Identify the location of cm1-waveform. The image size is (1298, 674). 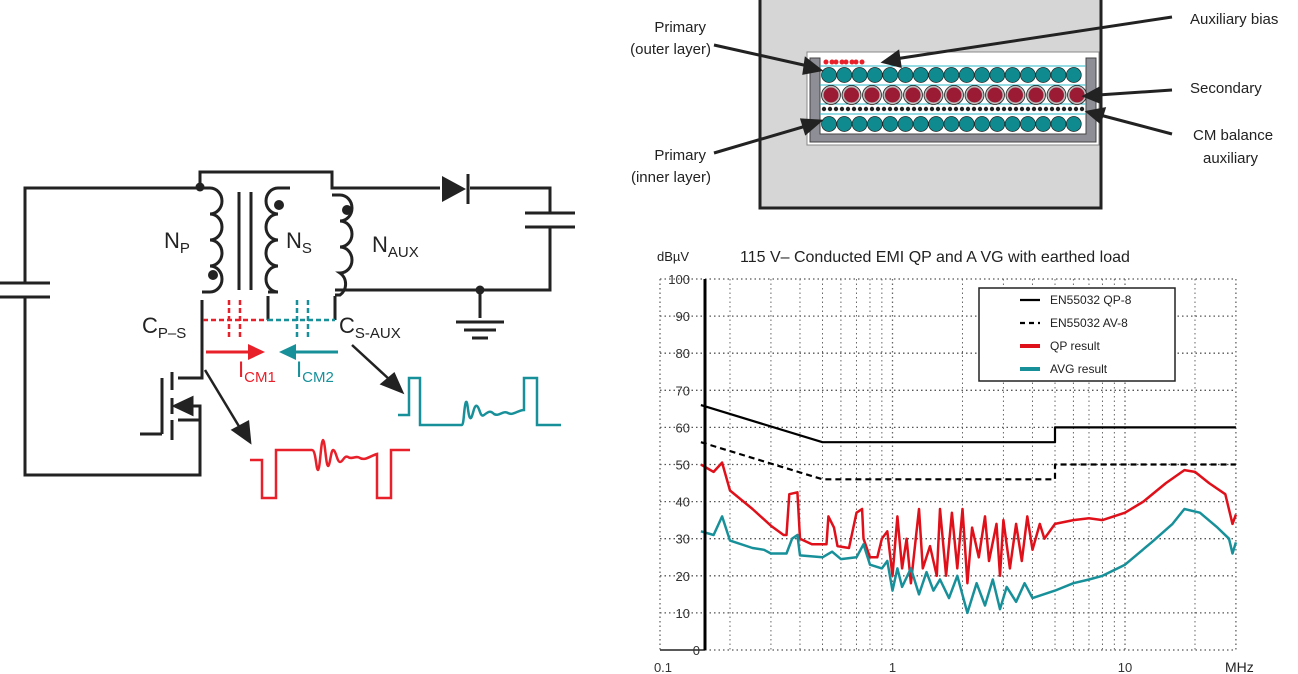
(330, 469).